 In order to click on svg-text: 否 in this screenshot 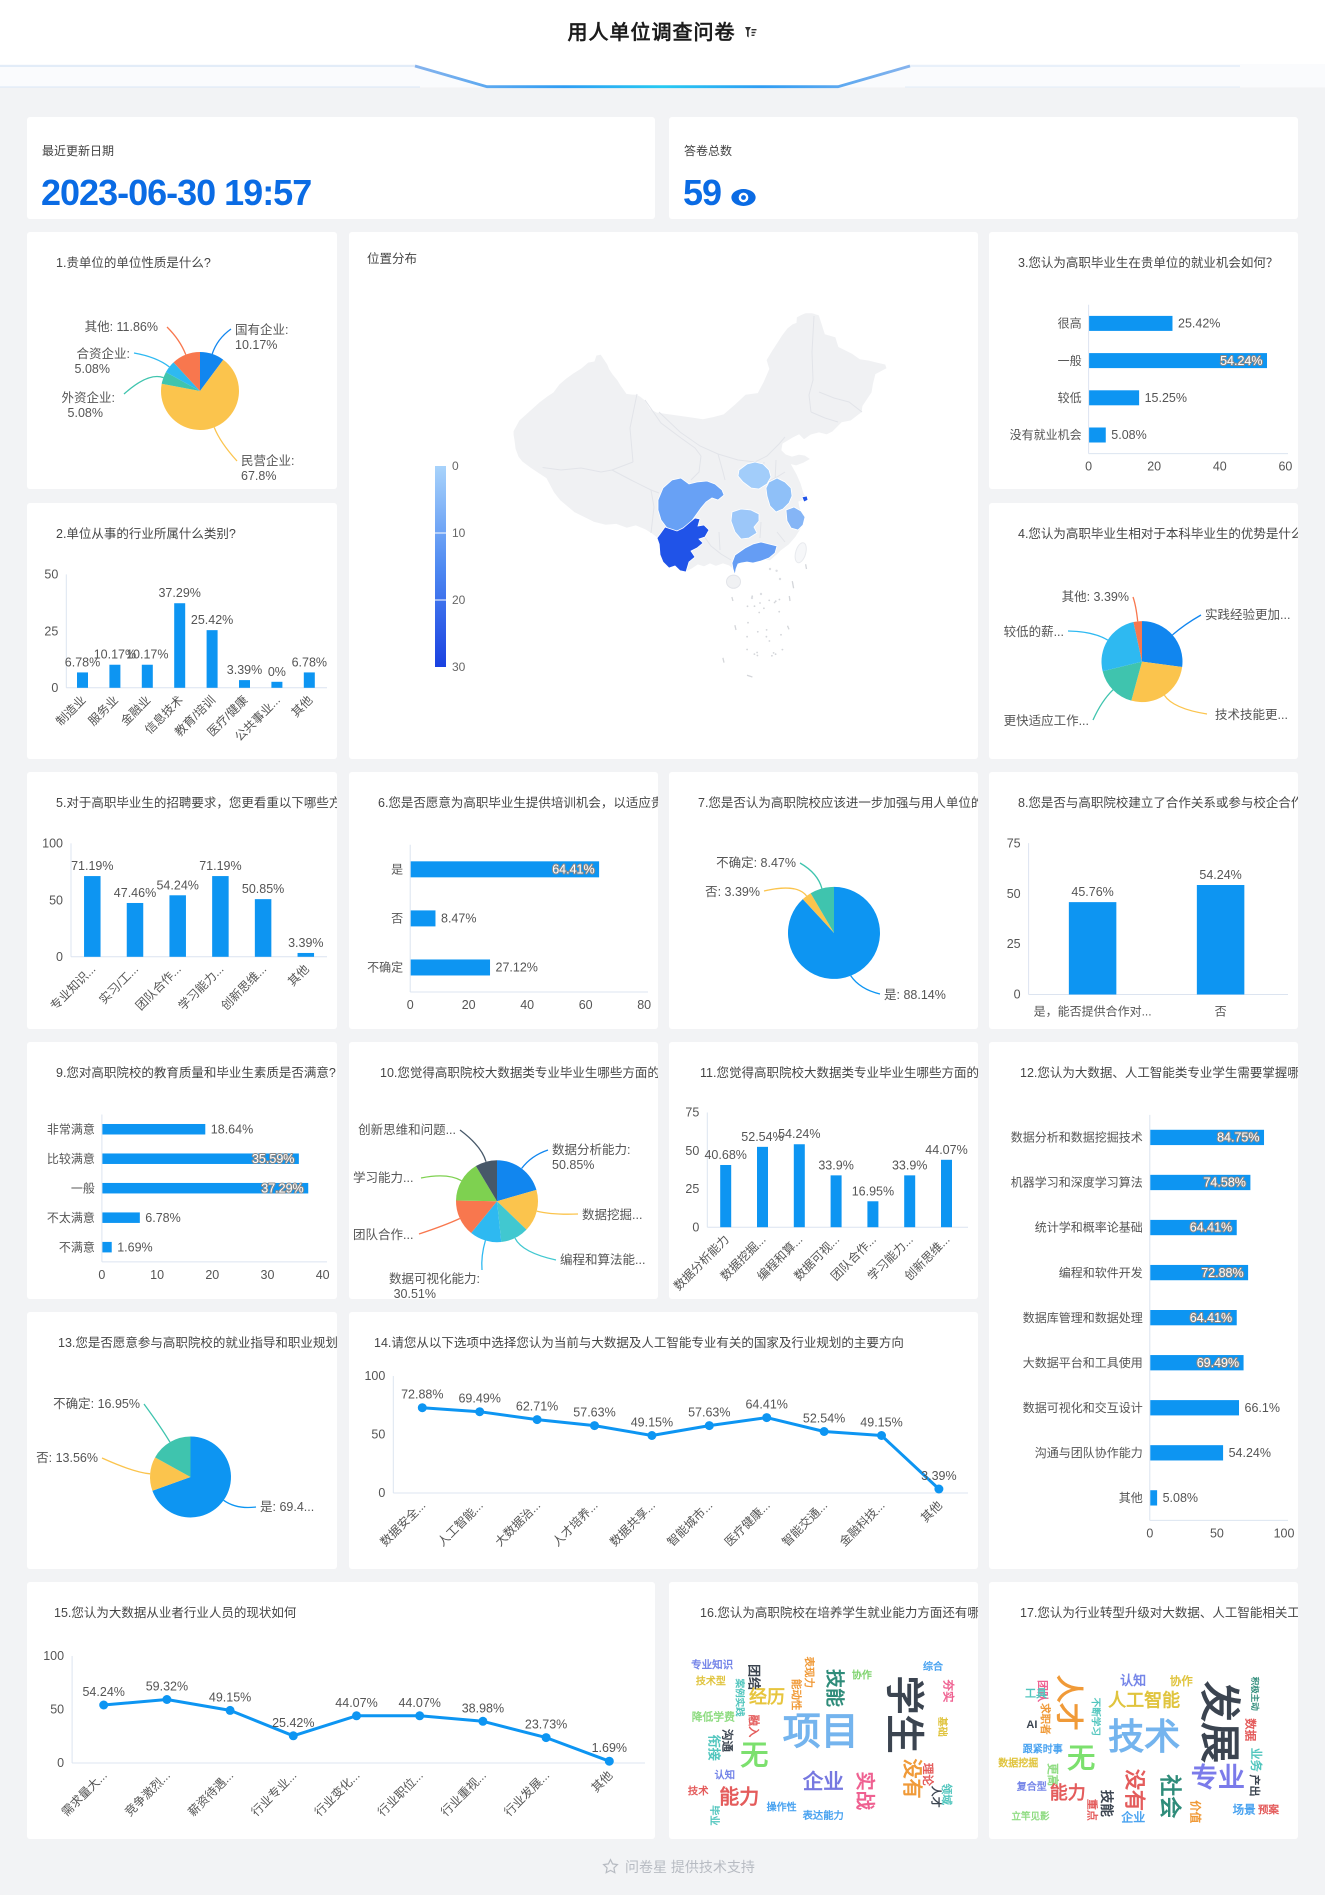, I will do `click(397, 919)`.